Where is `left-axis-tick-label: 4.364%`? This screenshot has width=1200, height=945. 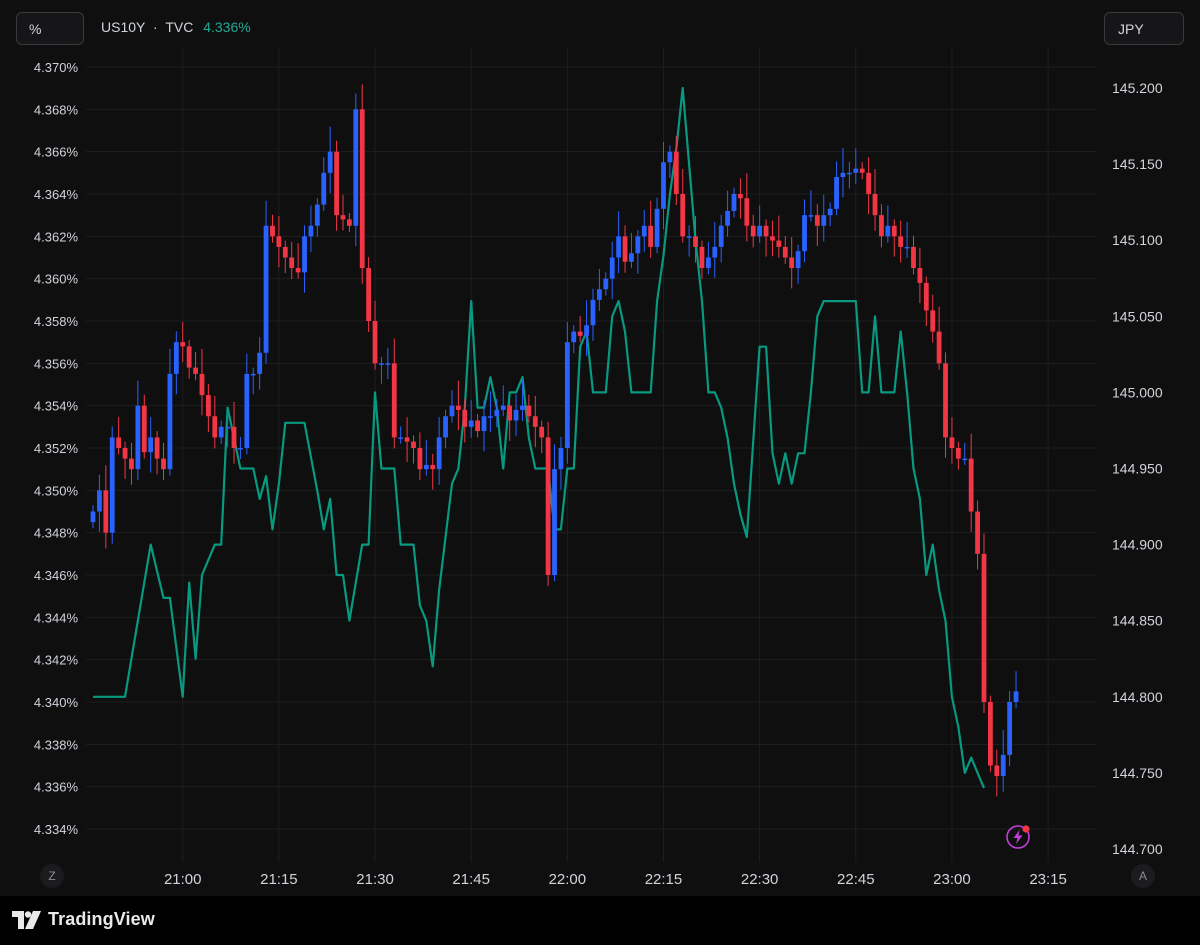
left-axis-tick-label: 4.364% is located at coordinates (56, 194).